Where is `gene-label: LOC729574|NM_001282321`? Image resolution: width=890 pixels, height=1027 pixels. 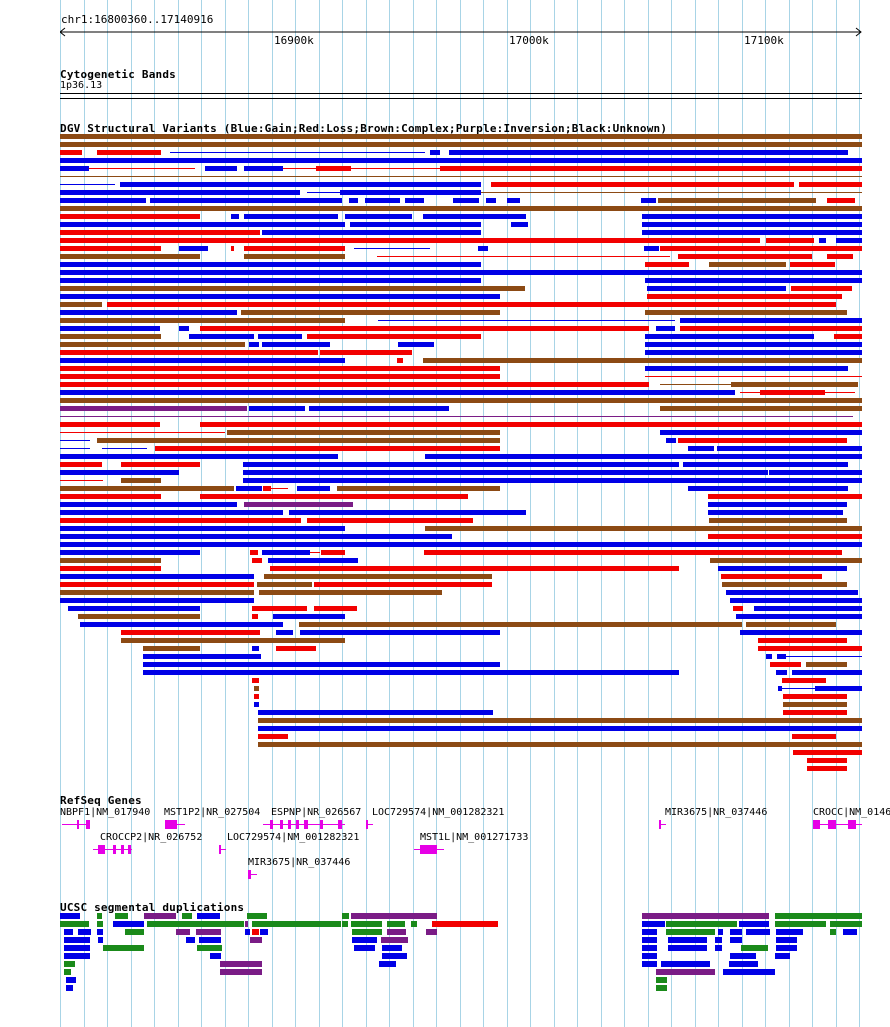 gene-label: LOC729574|NM_001282321 is located at coordinates (293, 837).